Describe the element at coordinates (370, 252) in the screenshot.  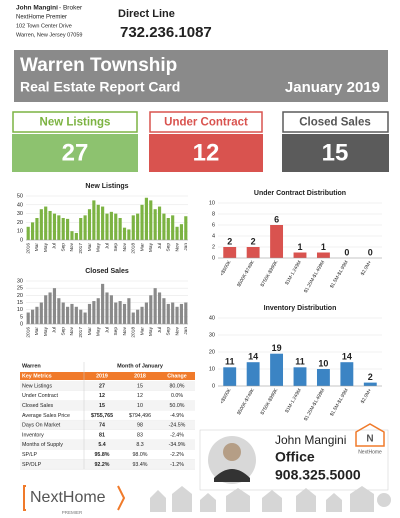
I see `value-label: 0` at that location.